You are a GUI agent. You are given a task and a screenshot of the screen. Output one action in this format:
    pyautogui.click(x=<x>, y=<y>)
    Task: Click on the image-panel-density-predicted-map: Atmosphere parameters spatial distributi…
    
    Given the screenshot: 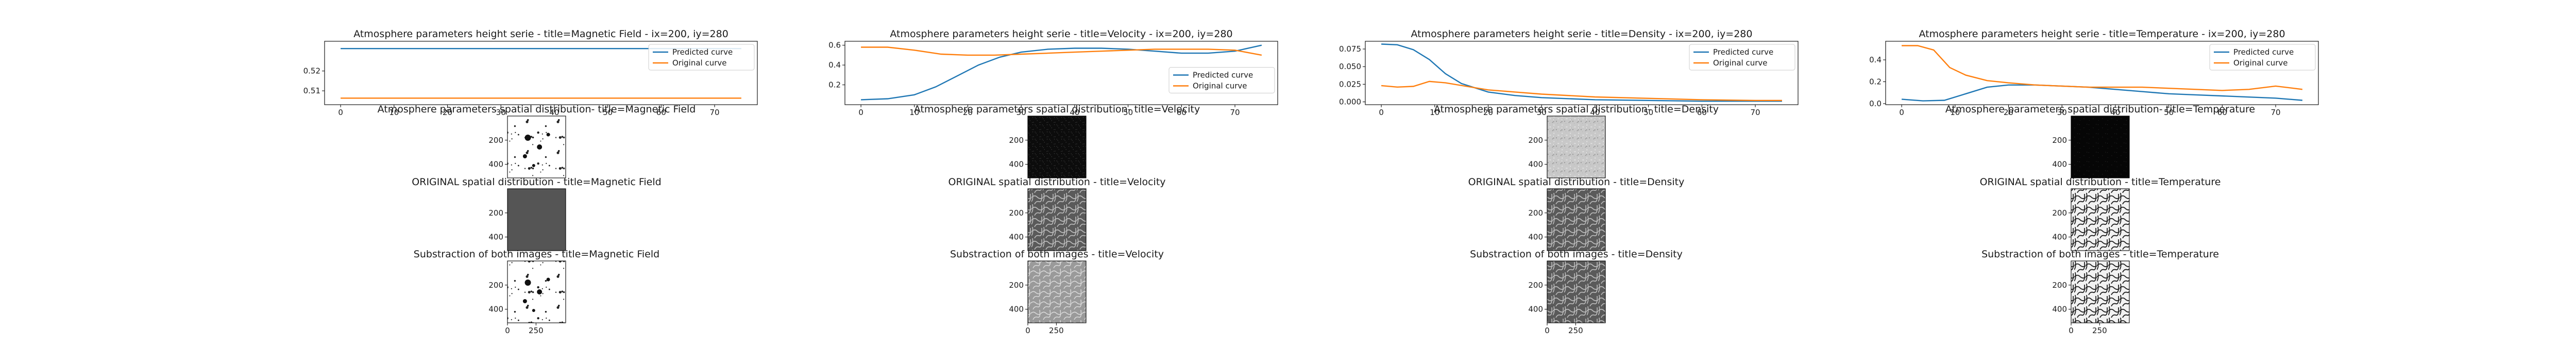 What is the action you would take?
    pyautogui.click(x=1576, y=141)
    